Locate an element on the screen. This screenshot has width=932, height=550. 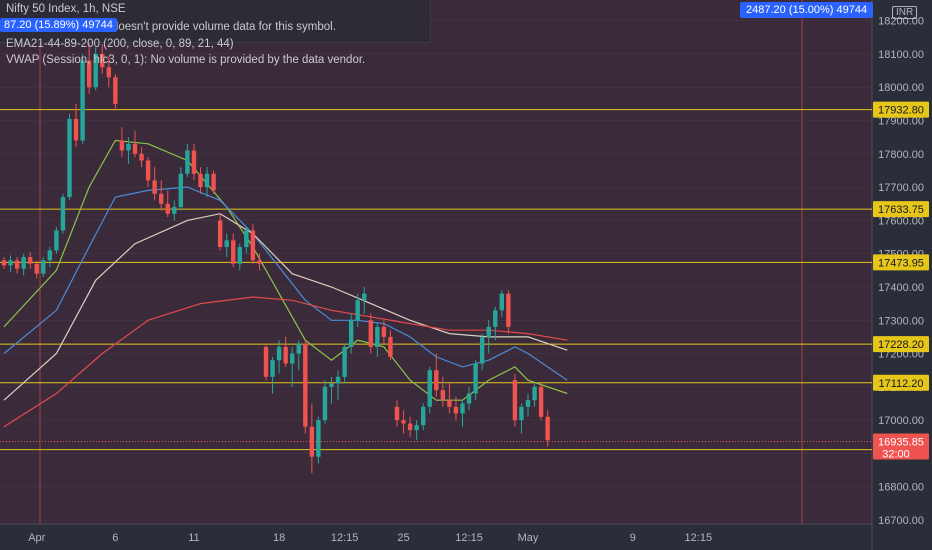
time-axis is located at coordinates (436, 537).